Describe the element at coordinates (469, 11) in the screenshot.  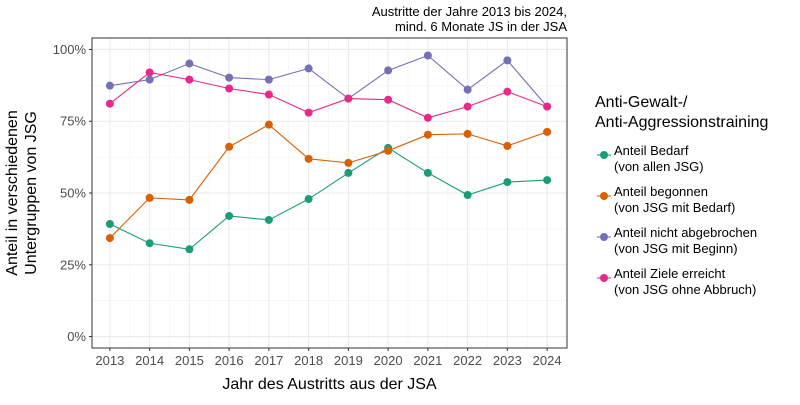
I see `chart-title: Austritte der Jahre 2013 bis 2024,` at that location.